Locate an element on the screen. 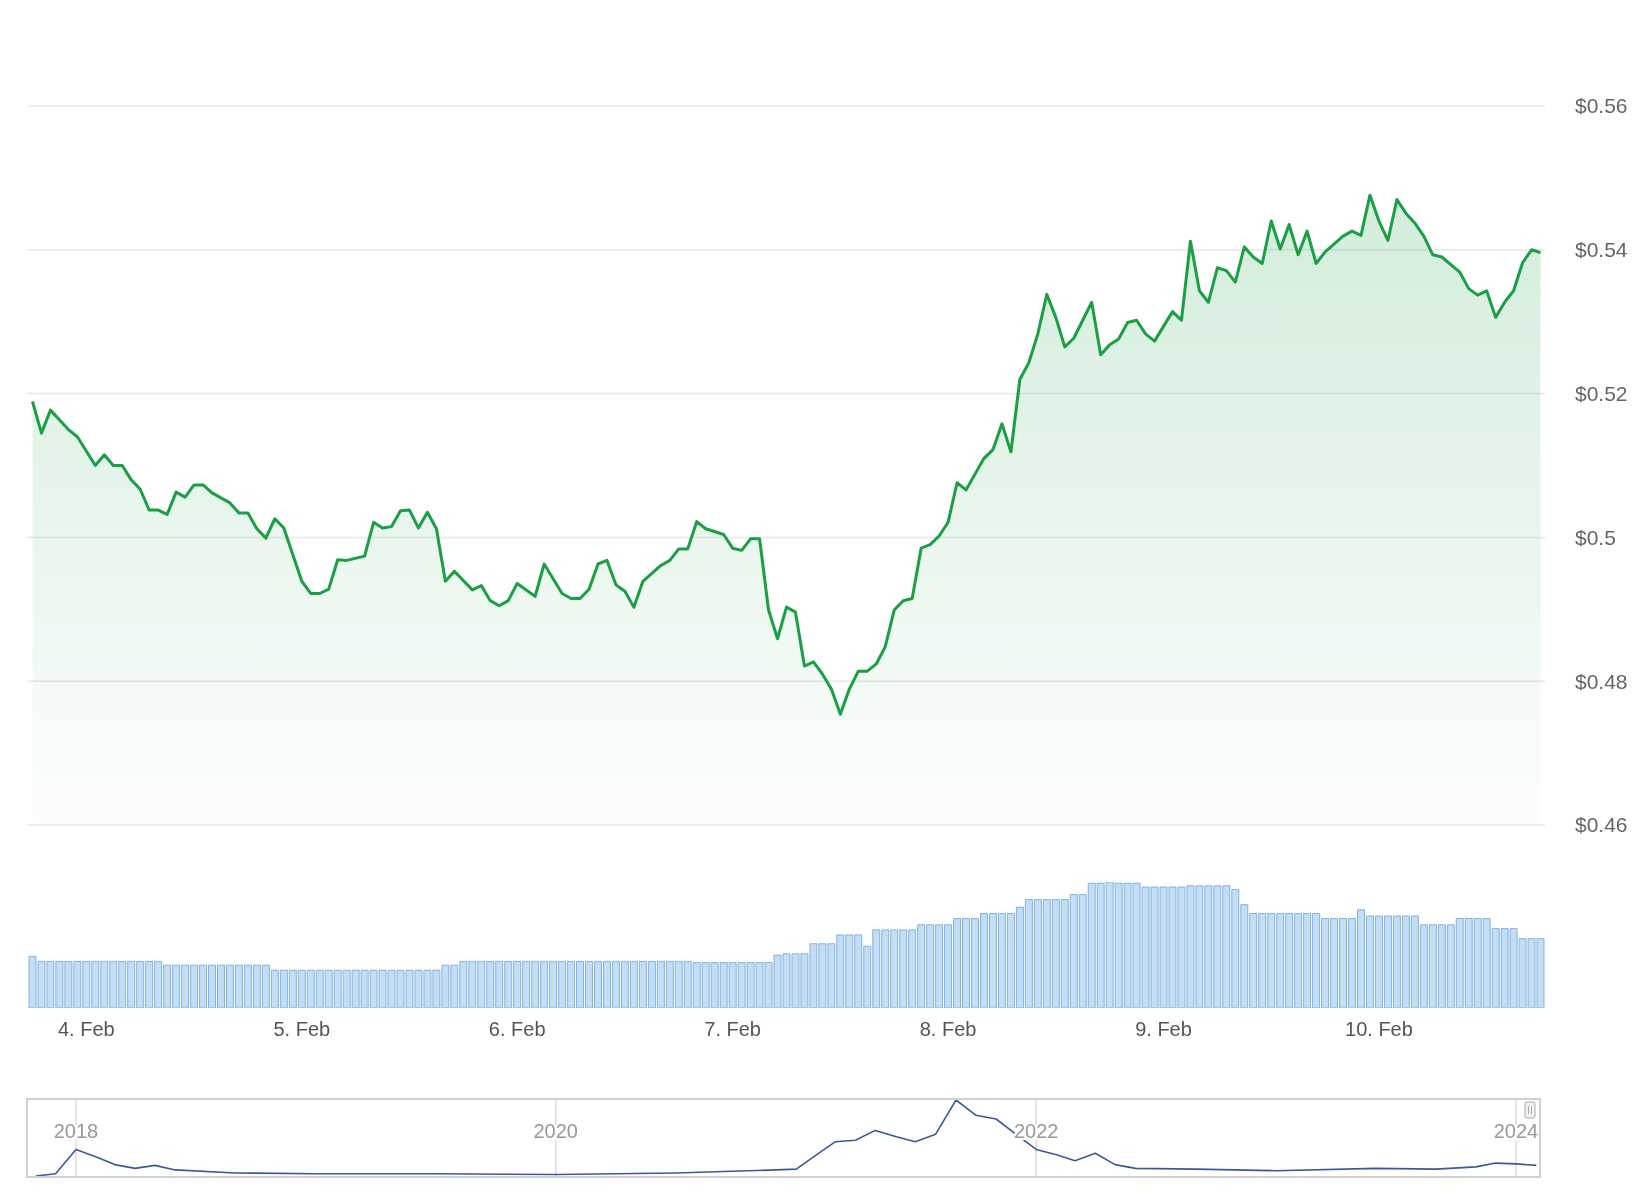 The width and height of the screenshot is (1644, 1200). x-tick-label: 7. Feb is located at coordinates (732, 1029).